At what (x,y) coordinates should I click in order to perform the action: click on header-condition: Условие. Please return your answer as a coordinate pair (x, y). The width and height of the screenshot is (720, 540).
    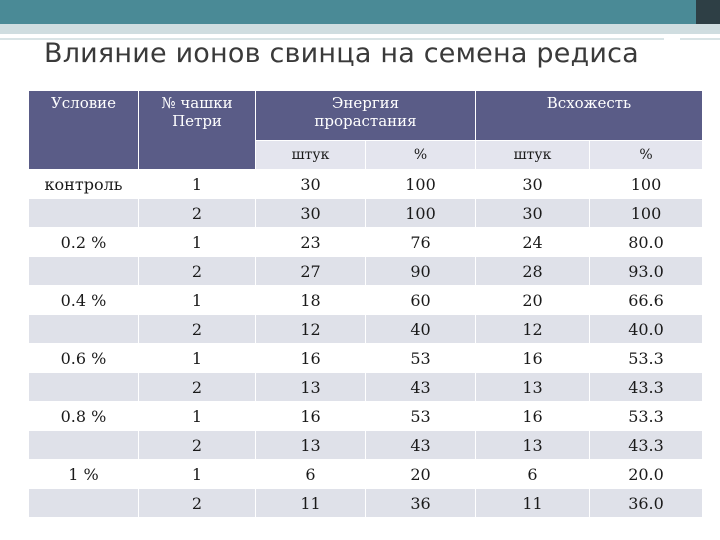
    Looking at the image, I should click on (83, 130).